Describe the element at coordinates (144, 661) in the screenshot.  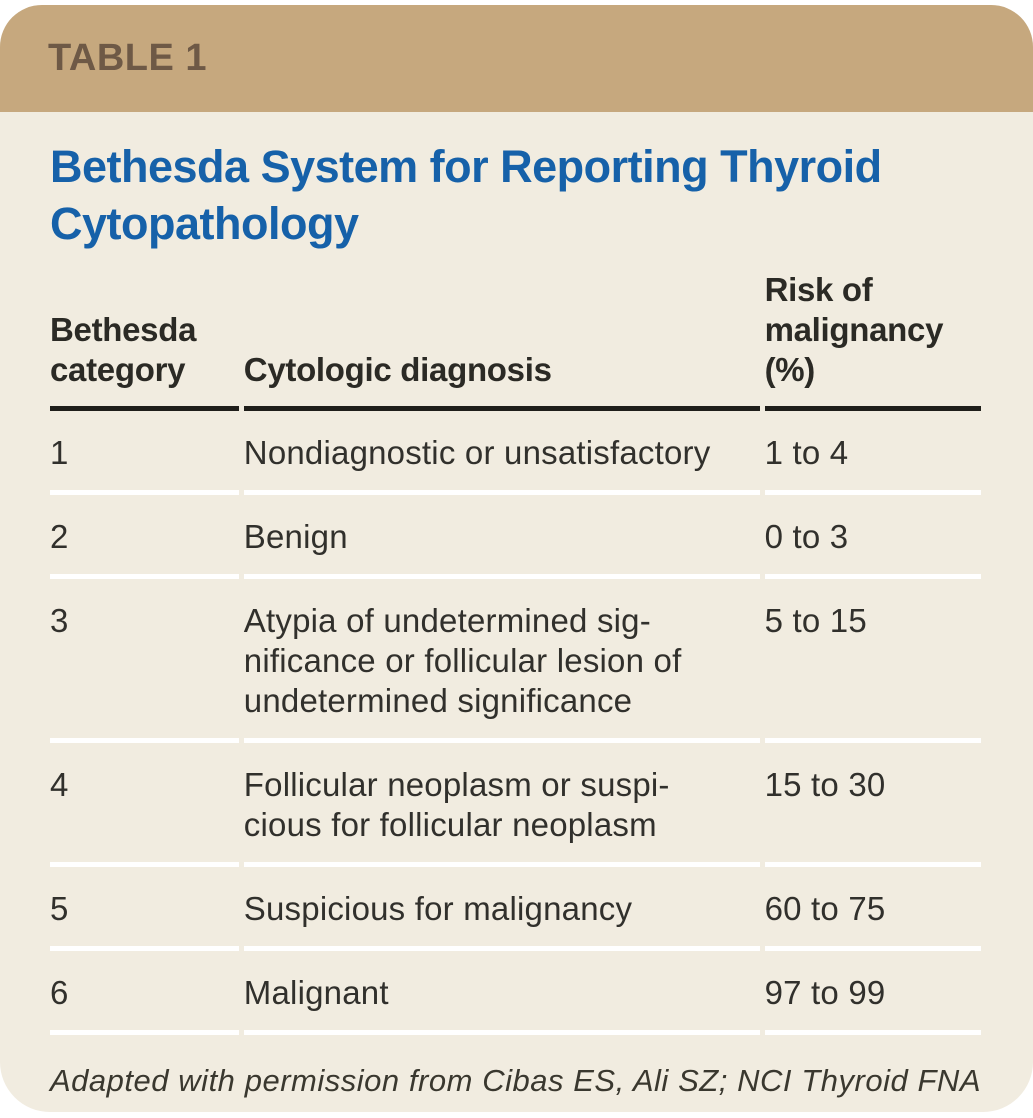
I see `category-cell: 3` at that location.